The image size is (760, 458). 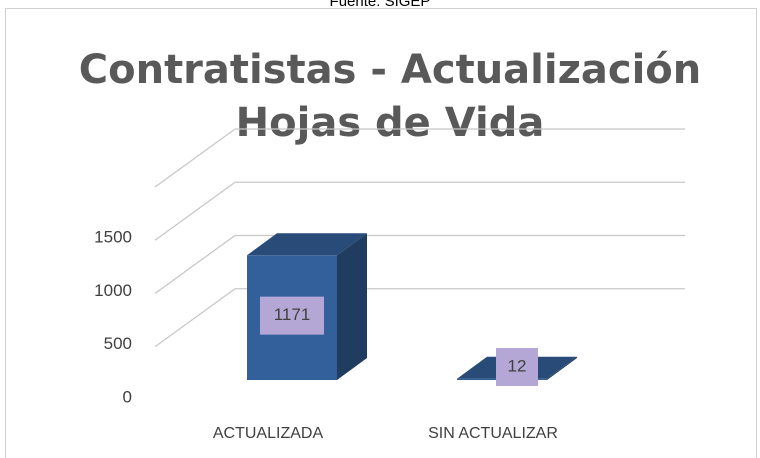 I want to click on data-label: 1171, so click(x=292, y=314).